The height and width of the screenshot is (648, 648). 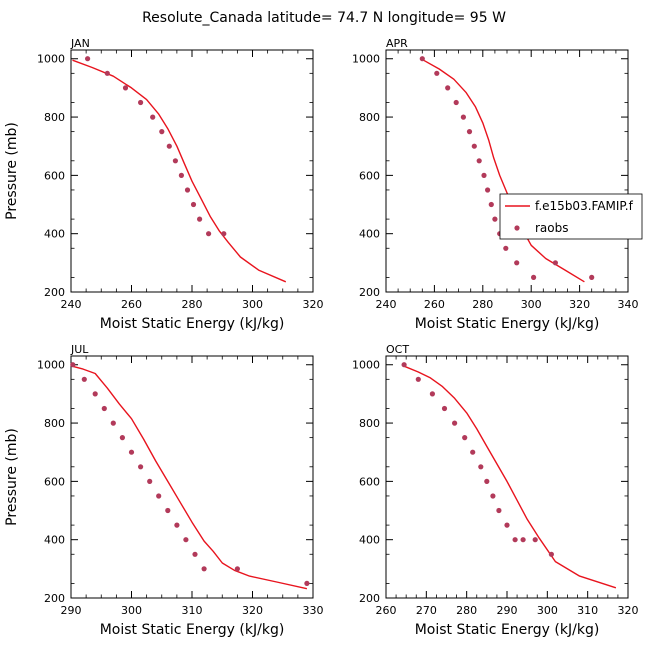 What do you see at coordinates (369, 234) in the screenshot?
I see `apr-ytick-label: 400` at bounding box center [369, 234].